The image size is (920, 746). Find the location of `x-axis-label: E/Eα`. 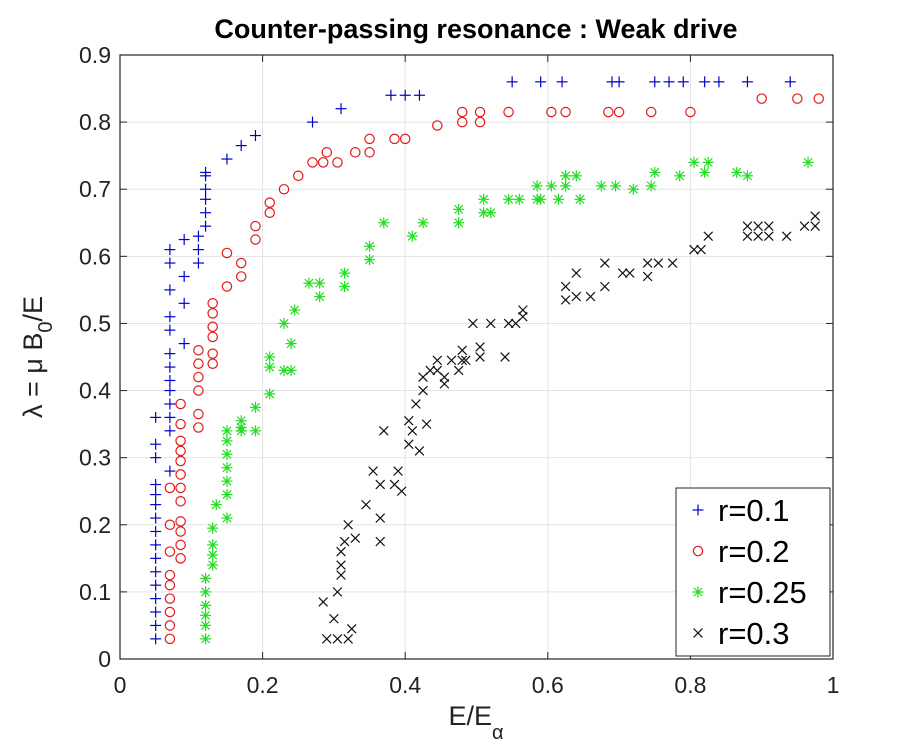

x-axis-label: E/Eα is located at coordinates (475, 722).